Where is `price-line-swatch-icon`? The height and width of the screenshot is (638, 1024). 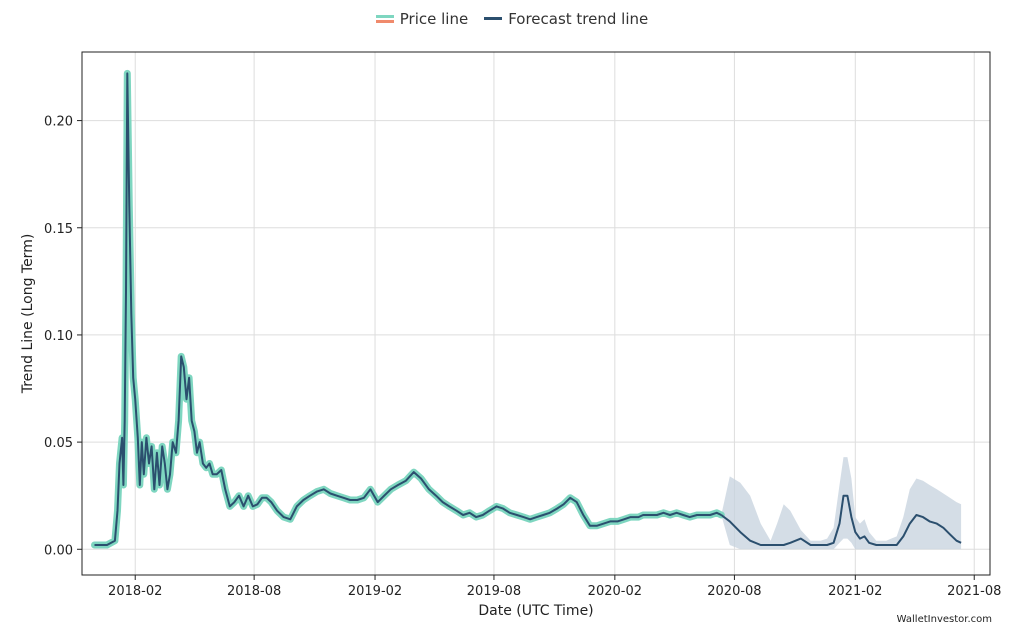
price-line-swatch-icon is located at coordinates (384, 19).